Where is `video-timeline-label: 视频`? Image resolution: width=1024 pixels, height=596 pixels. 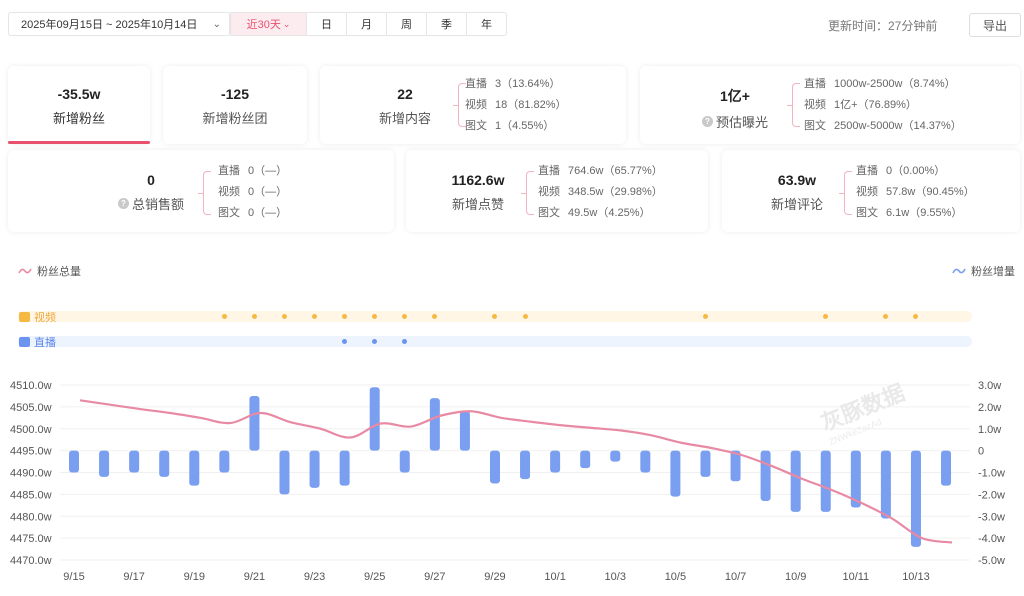
video-timeline-label: 视频 is located at coordinates (37, 317).